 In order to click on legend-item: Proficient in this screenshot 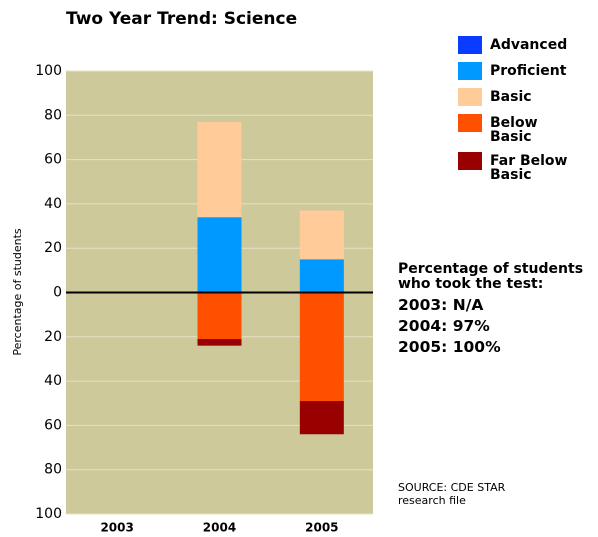, I will do `click(528, 71)`.